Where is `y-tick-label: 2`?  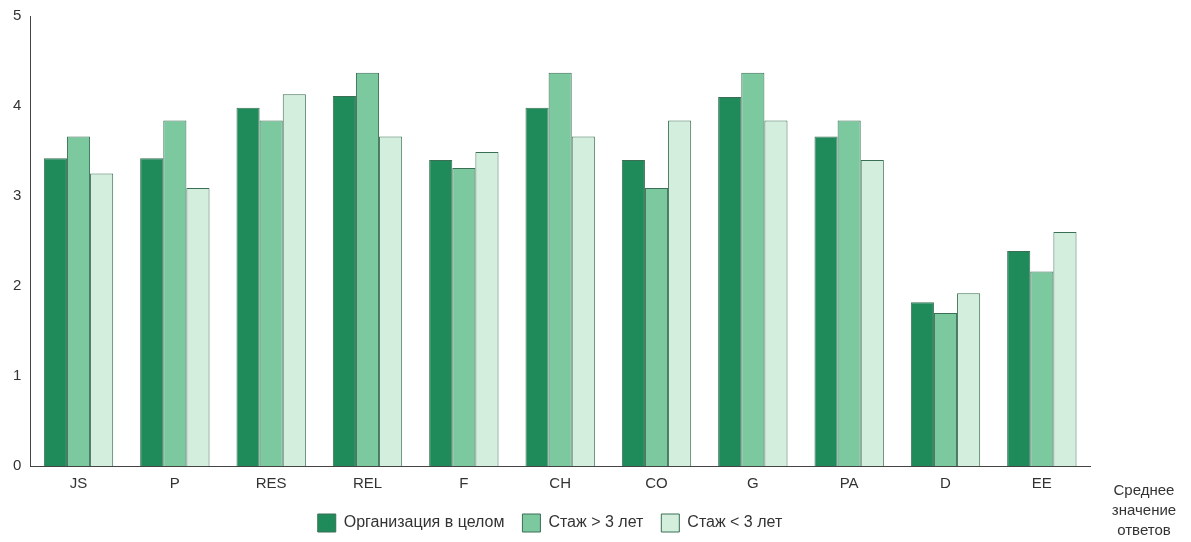 y-tick-label: 2 is located at coordinates (17, 285).